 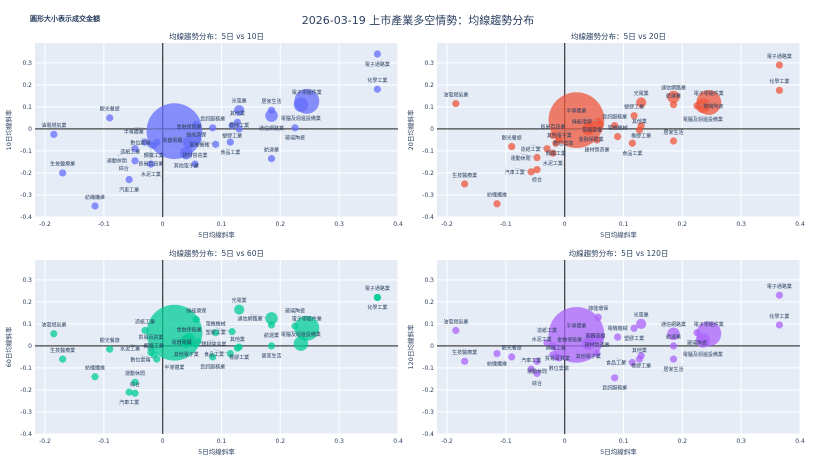 I want to click on point-label: 玻璃陶瓷, so click(x=295, y=310).